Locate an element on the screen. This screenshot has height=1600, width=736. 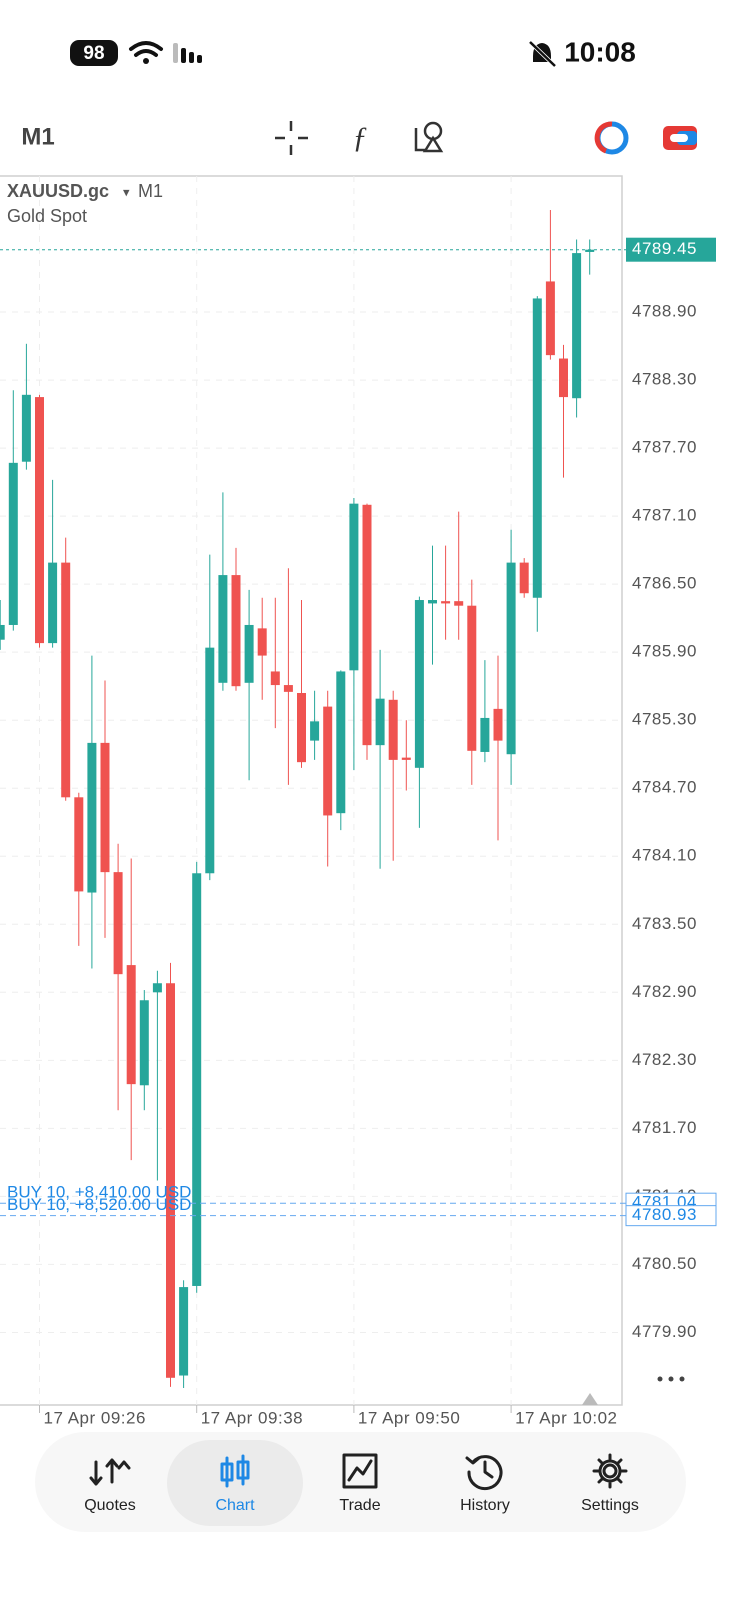
y-tick-label: 4784.70 is located at coordinates (664, 787).